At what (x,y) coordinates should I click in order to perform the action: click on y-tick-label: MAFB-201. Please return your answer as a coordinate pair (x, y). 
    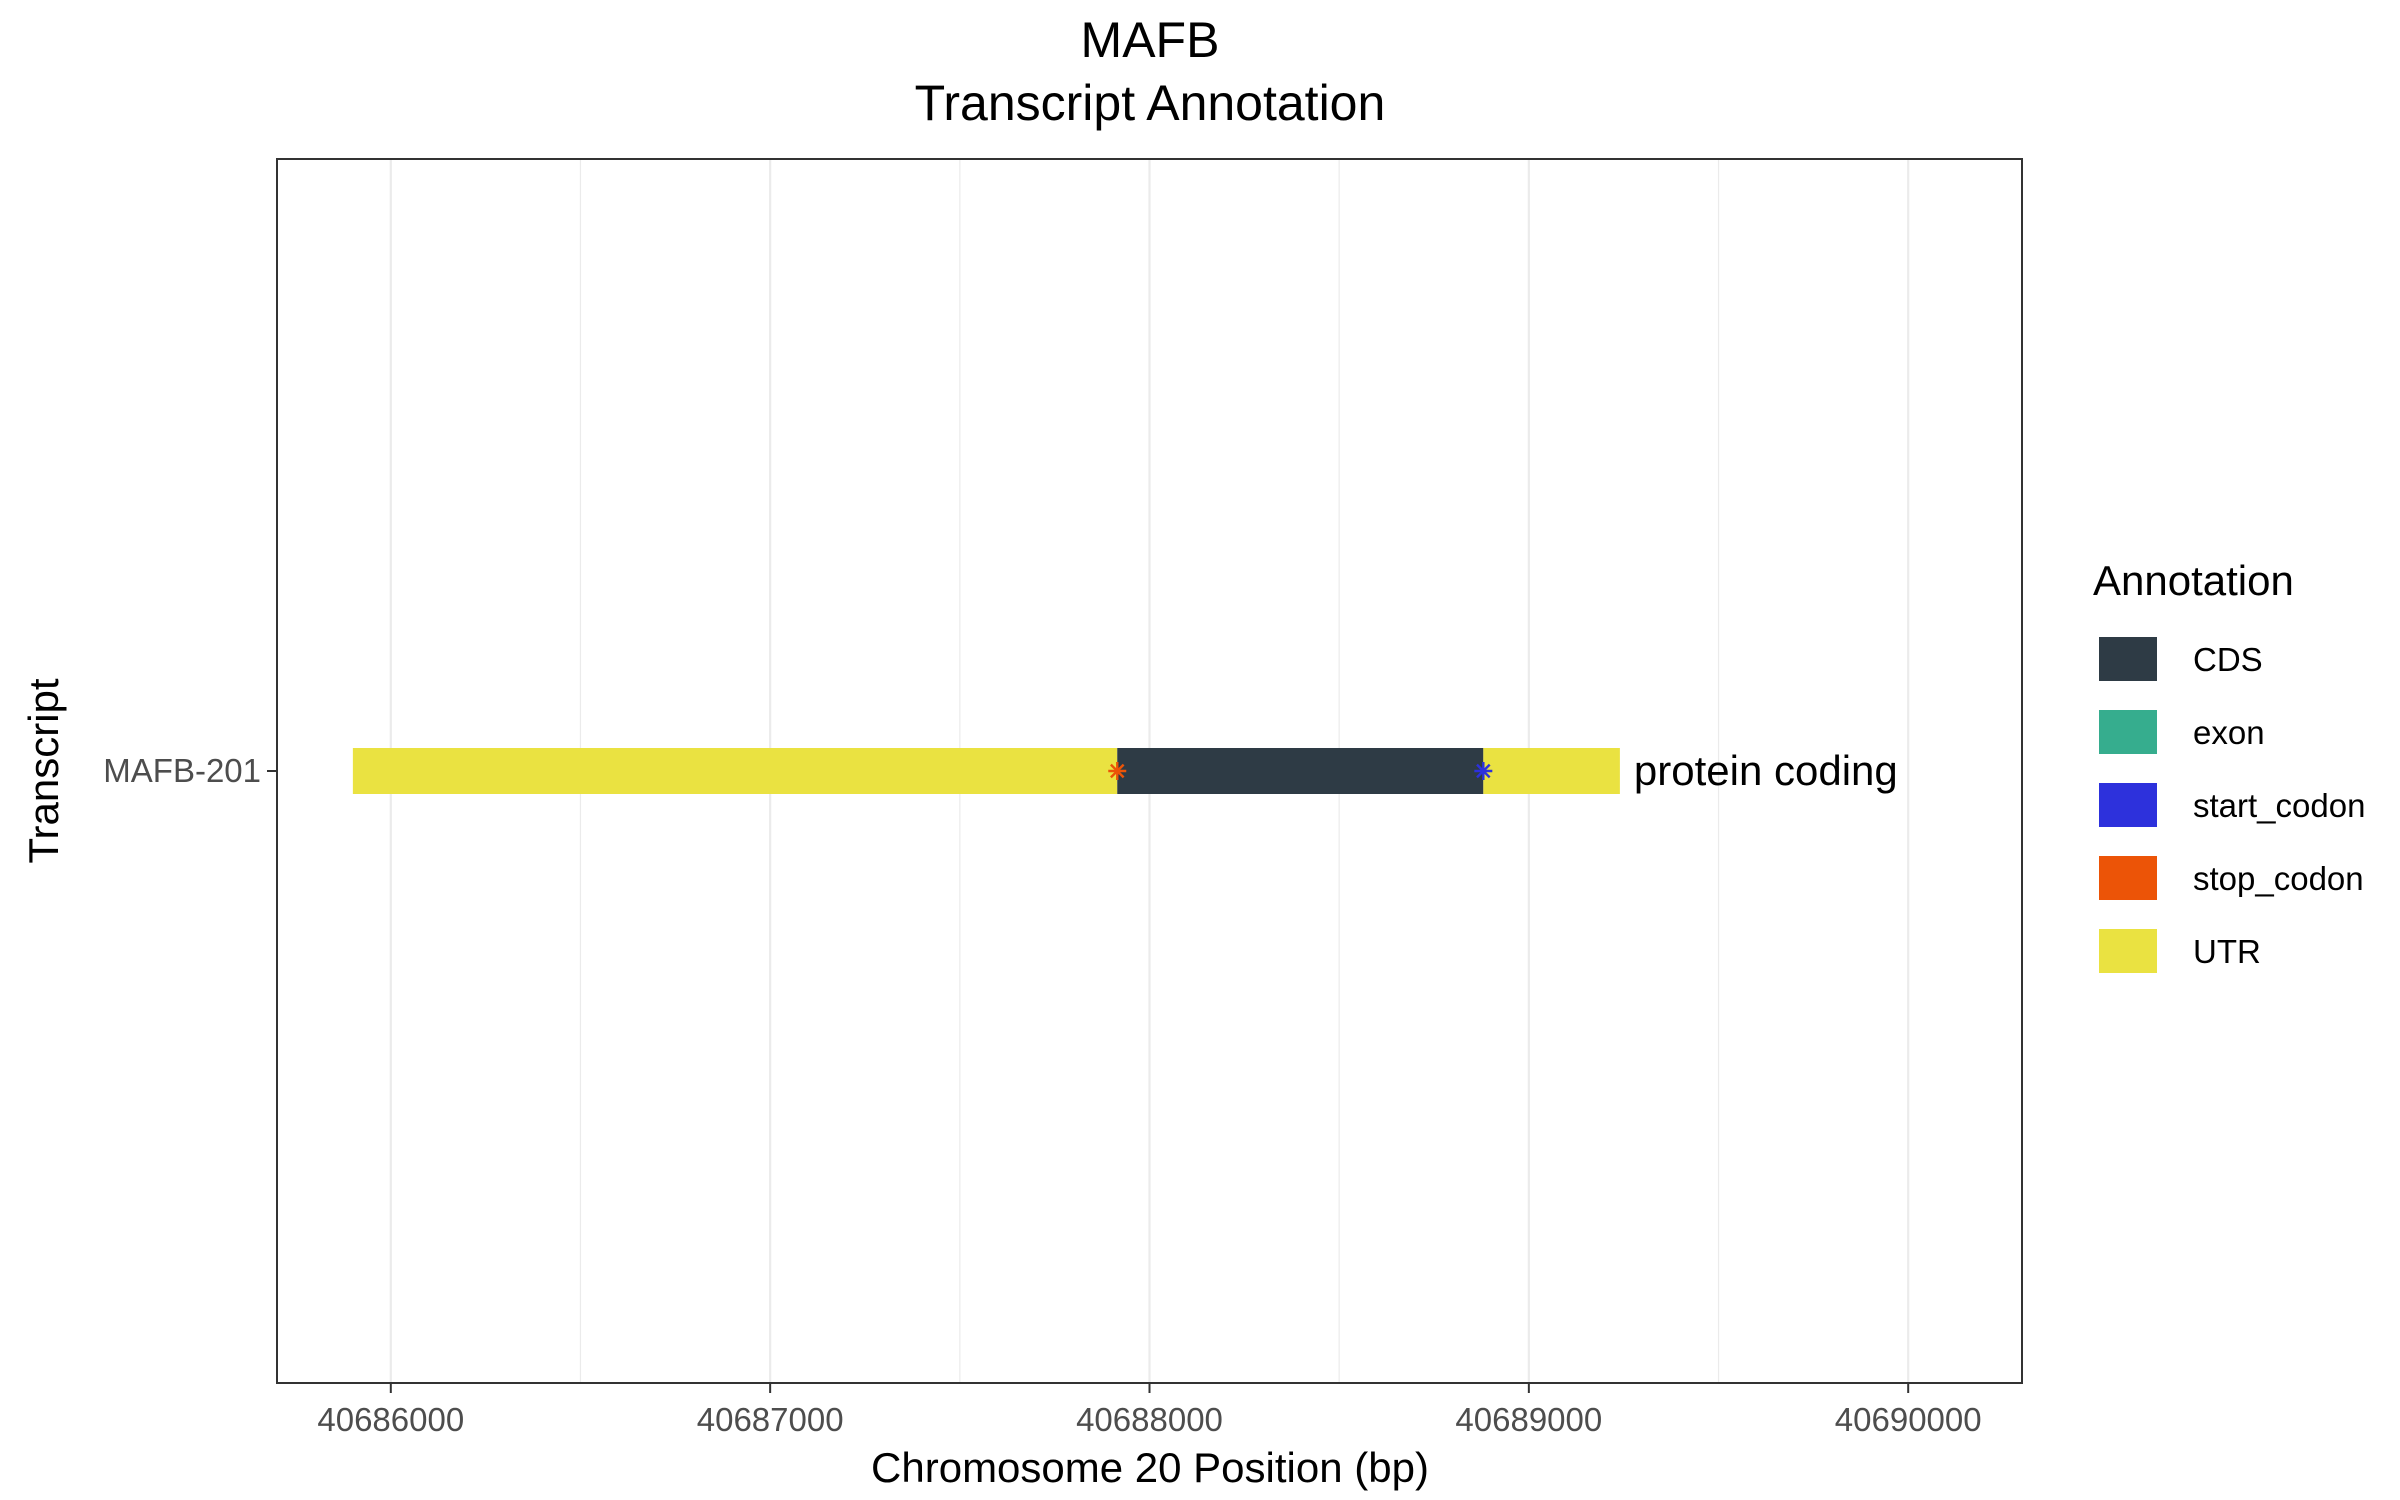
    Looking at the image, I should click on (182, 770).